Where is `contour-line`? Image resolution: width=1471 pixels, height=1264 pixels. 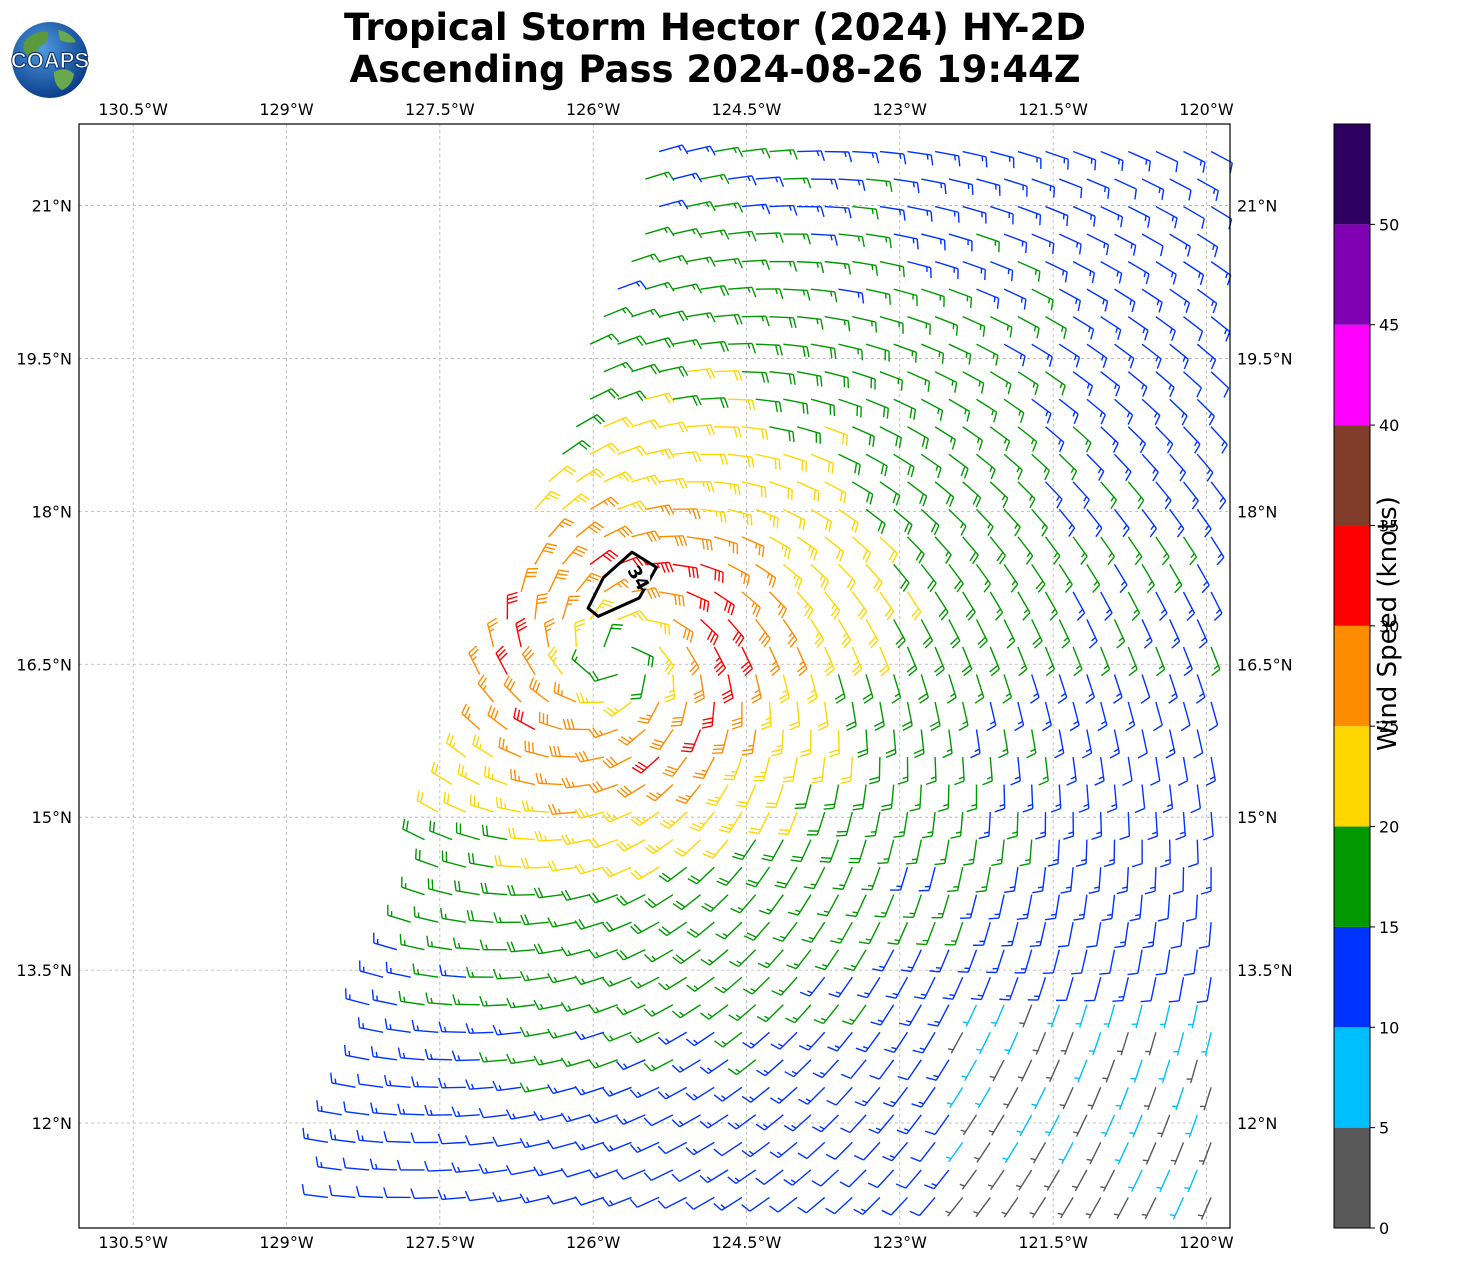
contour-line is located at coordinates (622, 584).